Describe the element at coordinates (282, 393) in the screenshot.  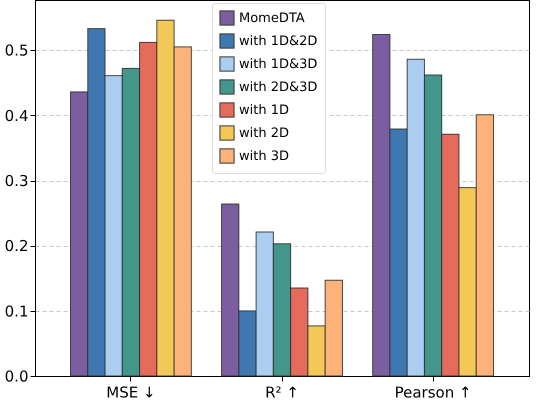
I see `x-tick-label: R² ↑` at that location.